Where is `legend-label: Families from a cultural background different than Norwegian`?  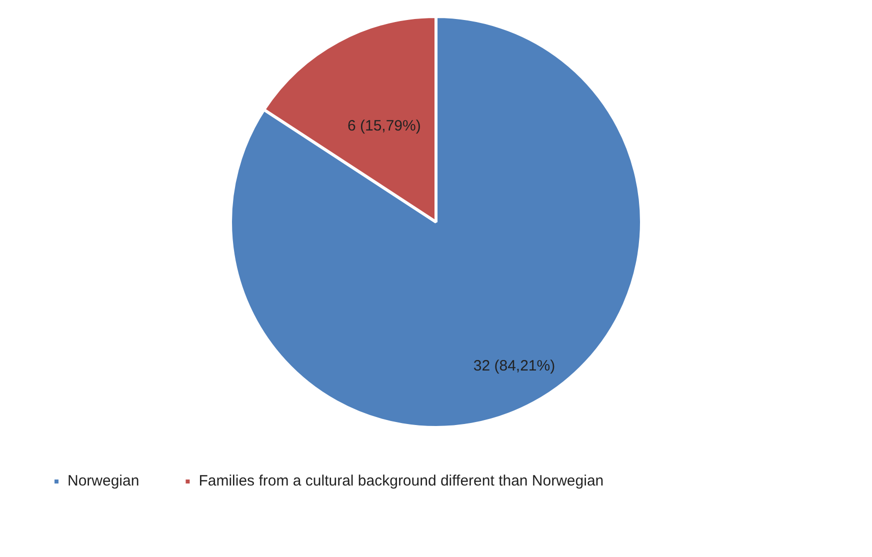 legend-label: Families from a cultural background different than Norwegian is located at coordinates (401, 481).